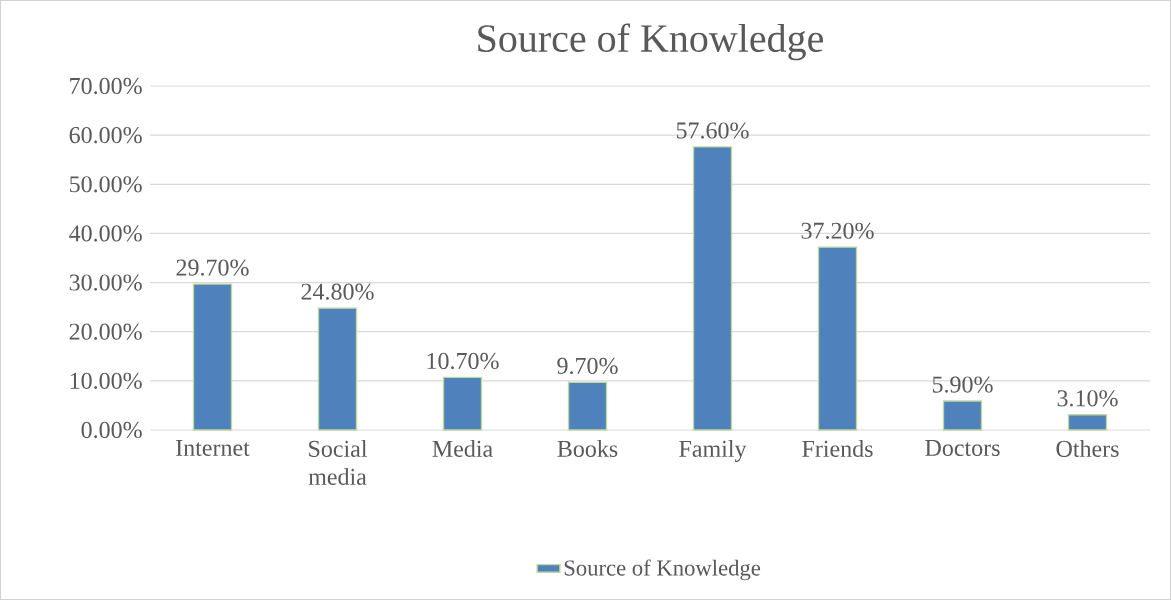  Describe the element at coordinates (712, 130) in the screenshot. I see `data-label: 57.60%` at that location.